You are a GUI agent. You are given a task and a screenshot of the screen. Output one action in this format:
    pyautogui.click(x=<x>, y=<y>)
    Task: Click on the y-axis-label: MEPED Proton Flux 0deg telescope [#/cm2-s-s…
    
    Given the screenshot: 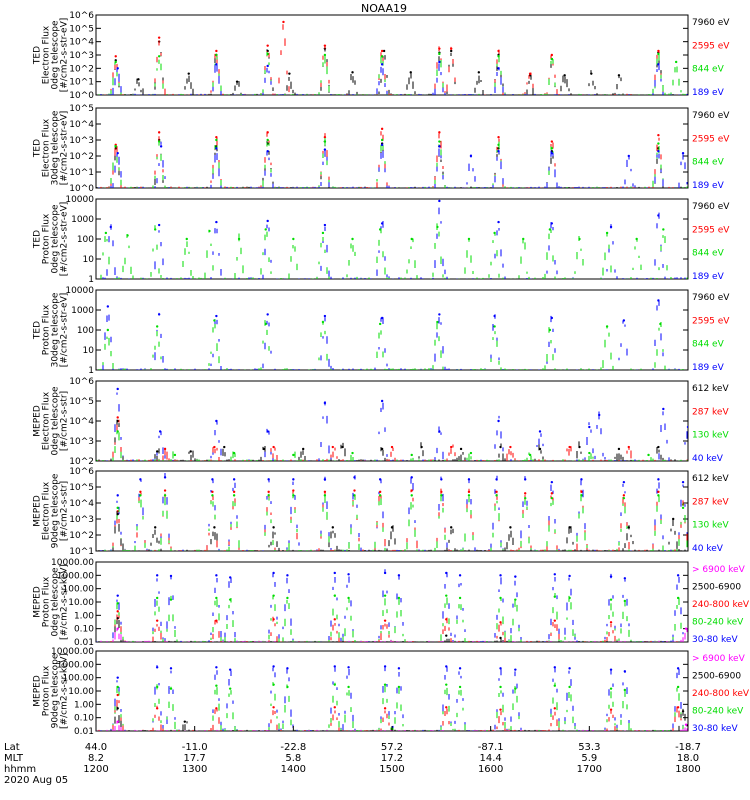 What is the action you would take?
    pyautogui.click(x=51, y=602)
    